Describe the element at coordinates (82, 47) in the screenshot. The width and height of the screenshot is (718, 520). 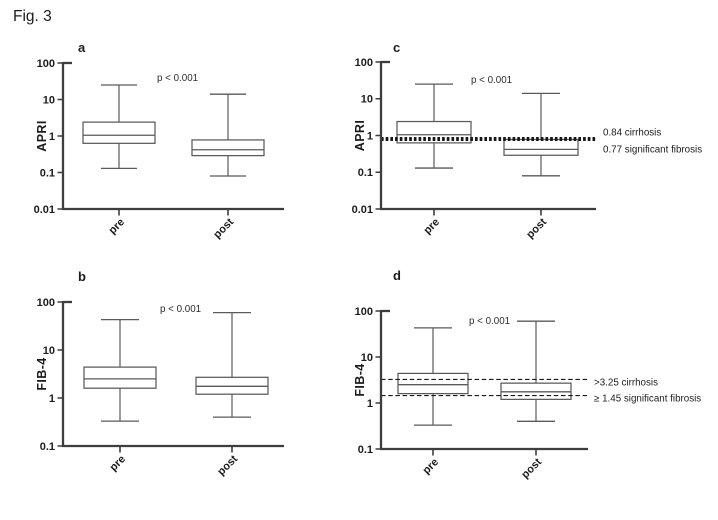
I see `panel-letter-a: a` at that location.